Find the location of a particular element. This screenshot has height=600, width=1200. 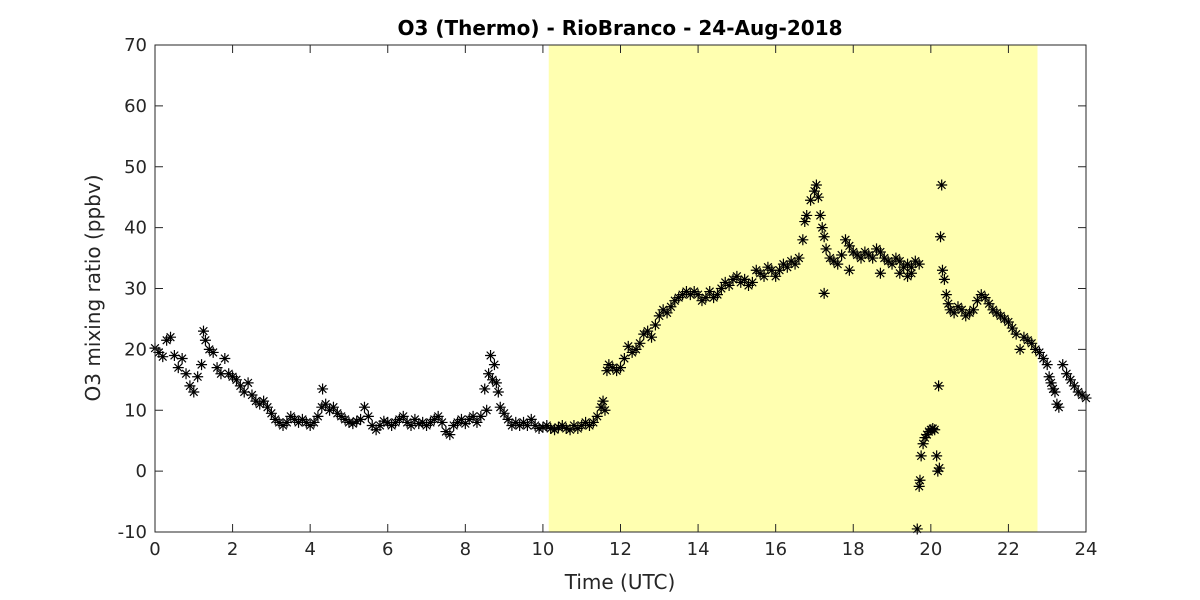

y-tick-label: 30 is located at coordinates (135, 289).